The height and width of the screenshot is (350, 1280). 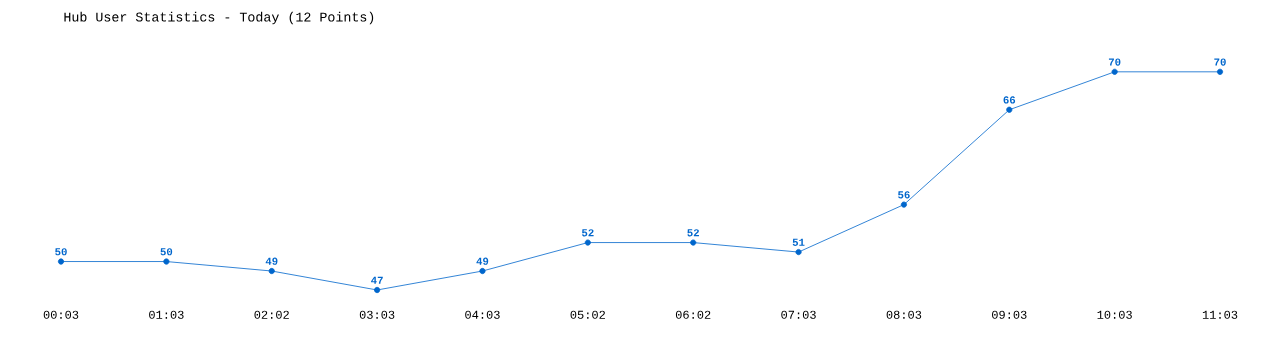 What do you see at coordinates (798, 314) in the screenshot?
I see `x-tick-label: 07:03` at bounding box center [798, 314].